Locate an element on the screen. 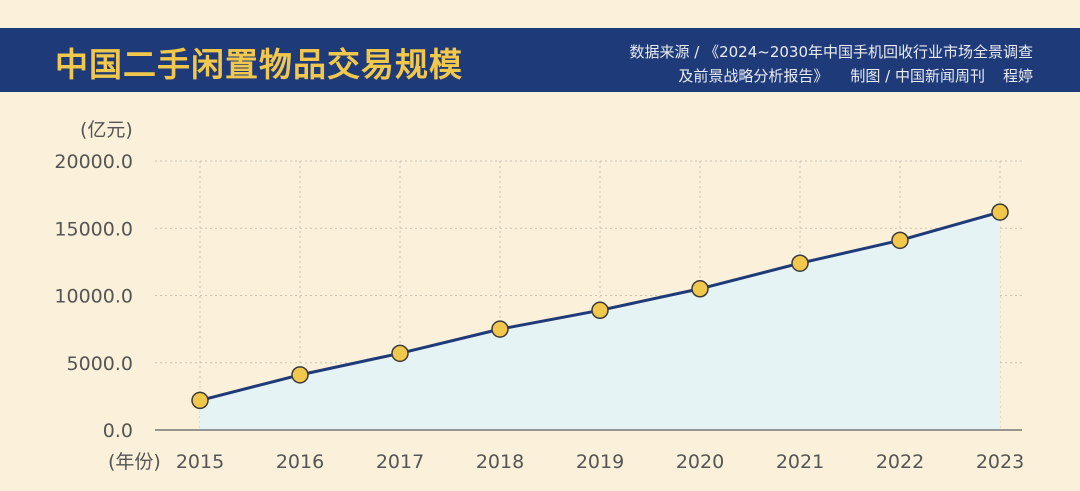 The image size is (1080, 491). x-tick-label: 2017 is located at coordinates (400, 462).